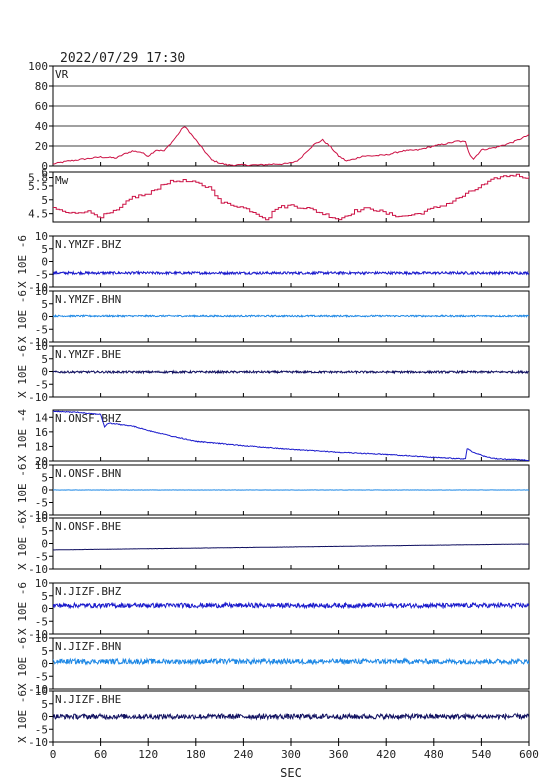  I want to click on panel-mw: 4.555.55.86 Mw, so click(279, 194).